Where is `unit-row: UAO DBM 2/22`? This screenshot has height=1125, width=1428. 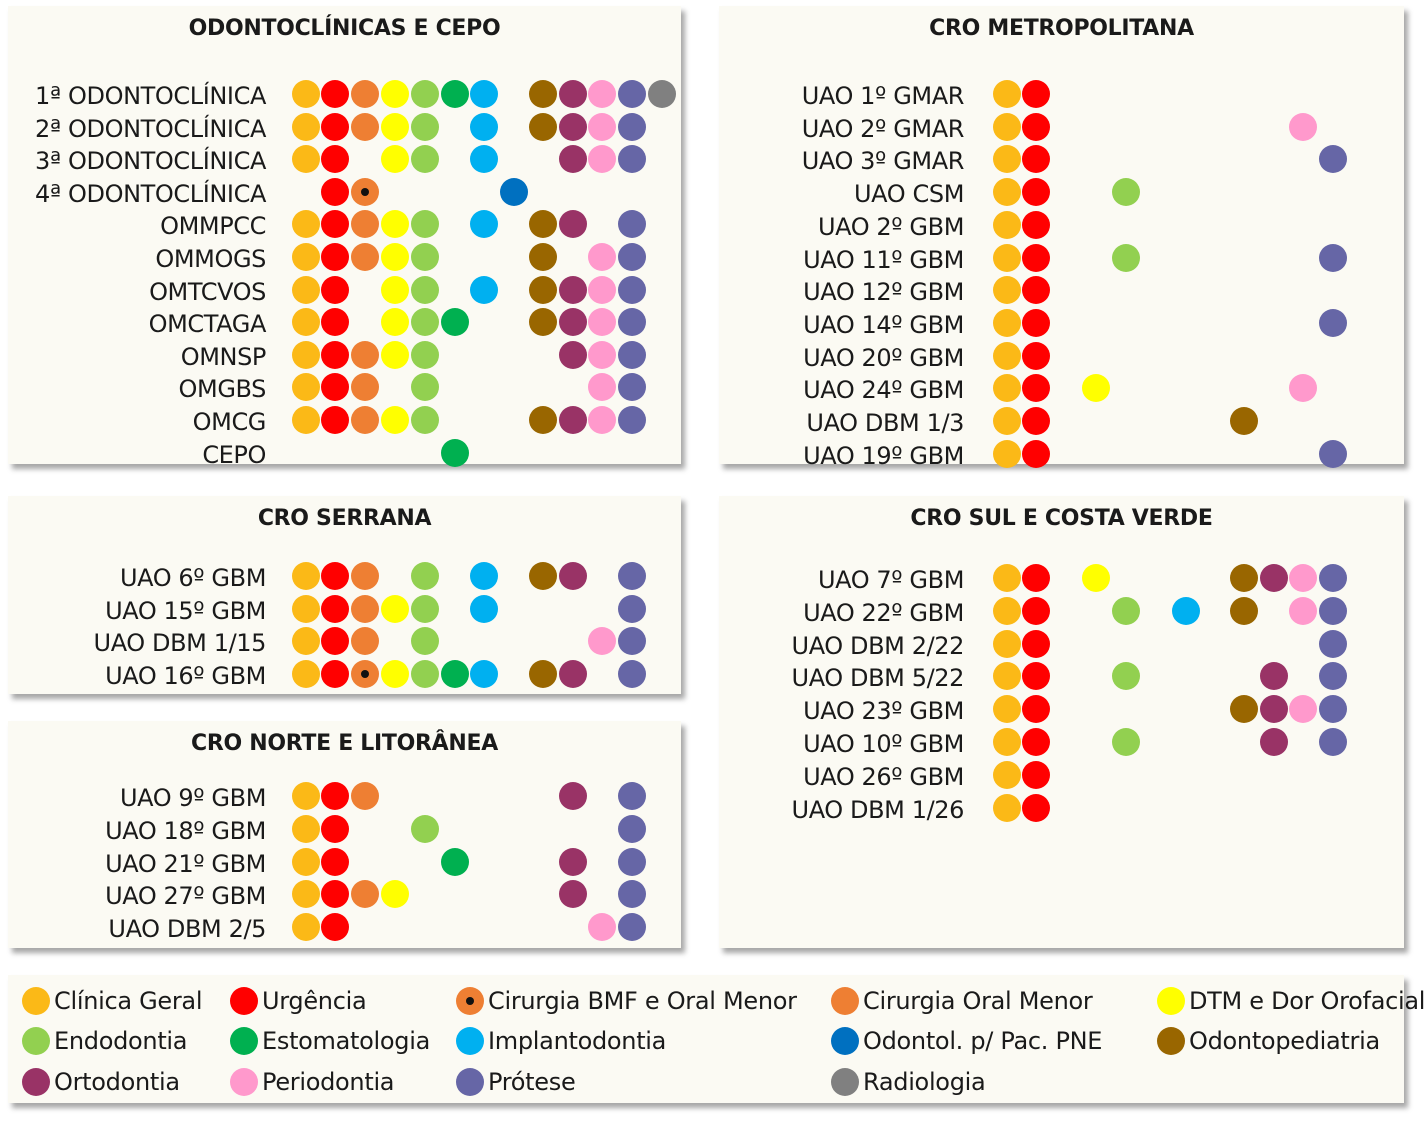 unit-row: UAO DBM 2/22 is located at coordinates (1061, 645).